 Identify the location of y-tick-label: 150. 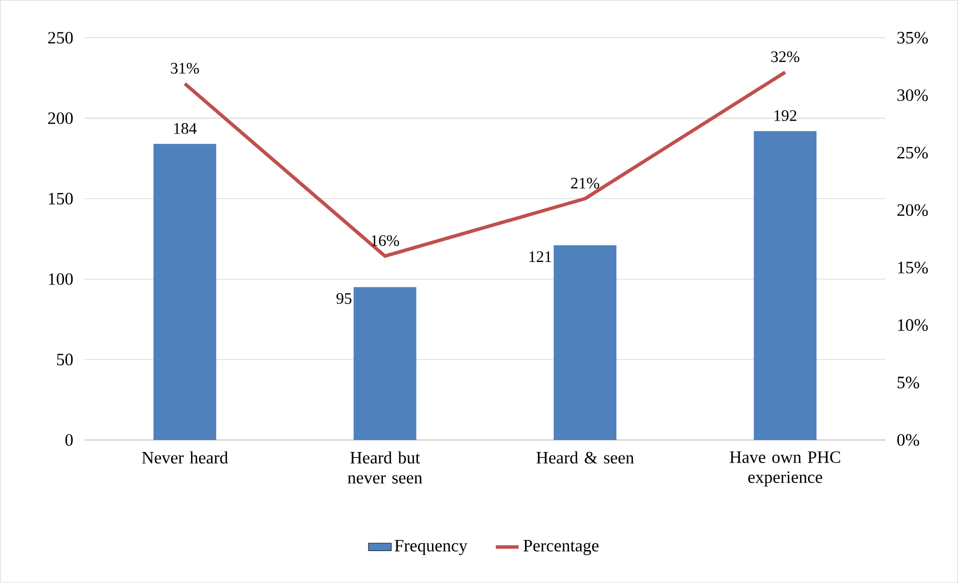
(60, 198).